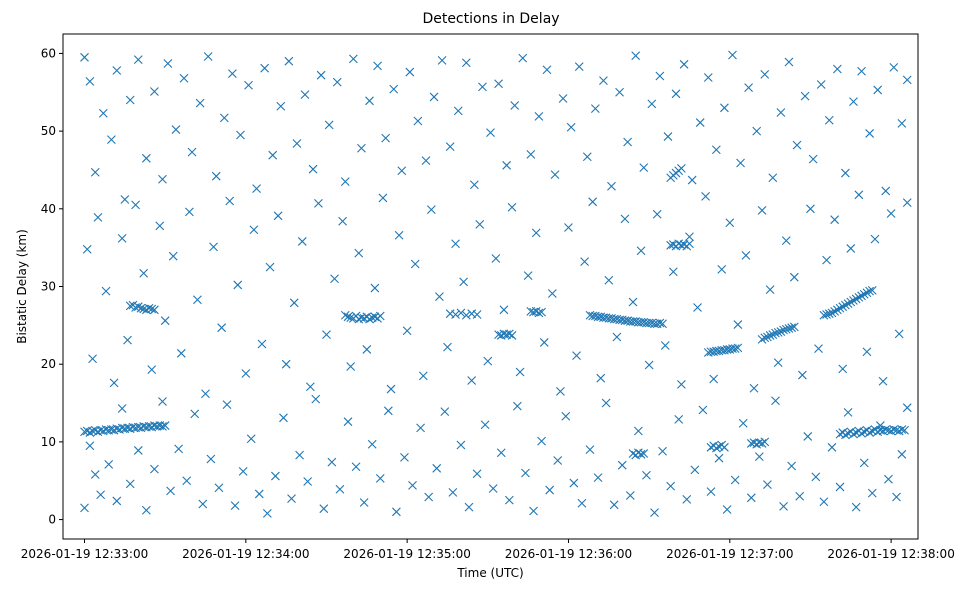 This screenshot has height=590, width=979. Describe the element at coordinates (84, 554) in the screenshot. I see `x-tick-label: 2026-01-19 12:33:00` at that location.